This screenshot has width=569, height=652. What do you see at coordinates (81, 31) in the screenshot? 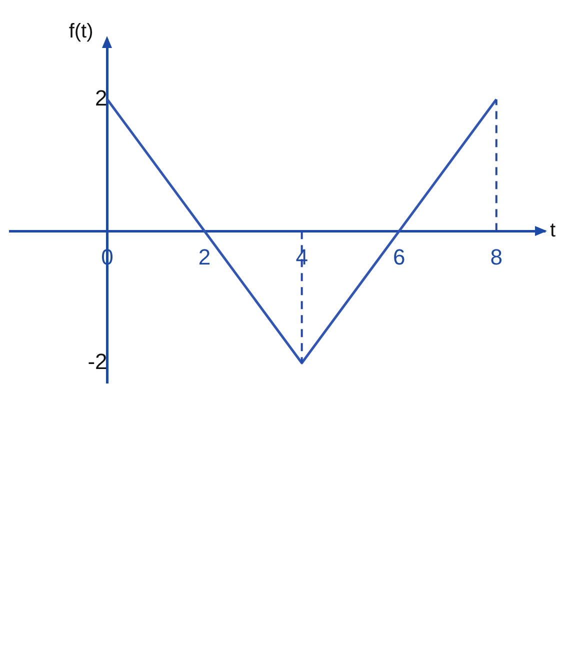
I see `y-axis-title: f(t)` at bounding box center [81, 31].